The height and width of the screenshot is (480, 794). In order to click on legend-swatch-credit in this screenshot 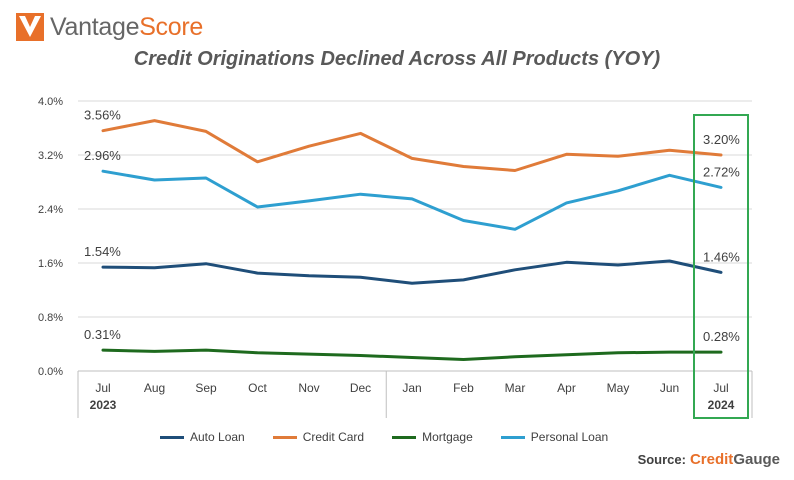, I will do `click(284, 437)`.